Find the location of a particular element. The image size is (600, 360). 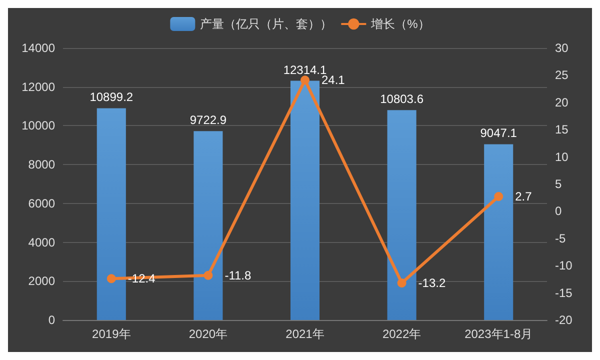

x-tick-label: 2020年 is located at coordinates (208, 334).